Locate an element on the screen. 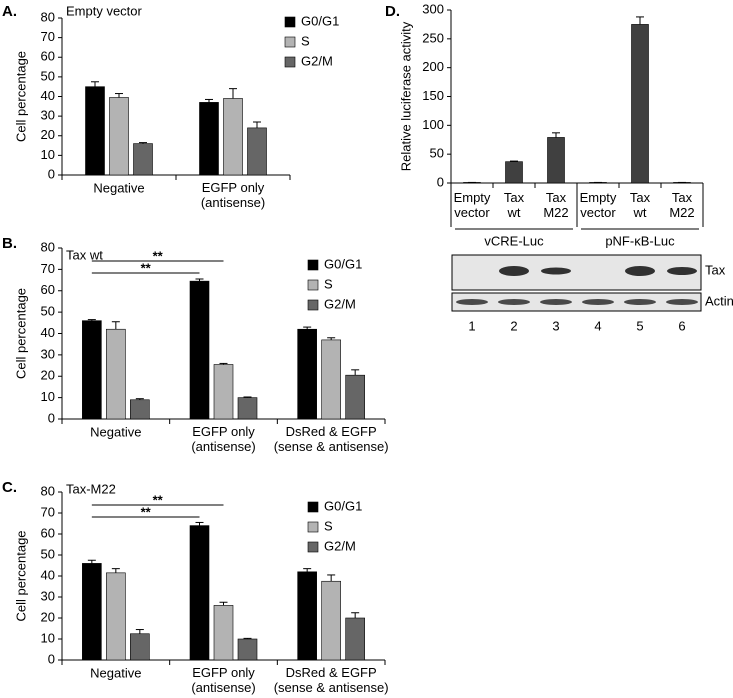  panel-label: D. is located at coordinates (392, 11).